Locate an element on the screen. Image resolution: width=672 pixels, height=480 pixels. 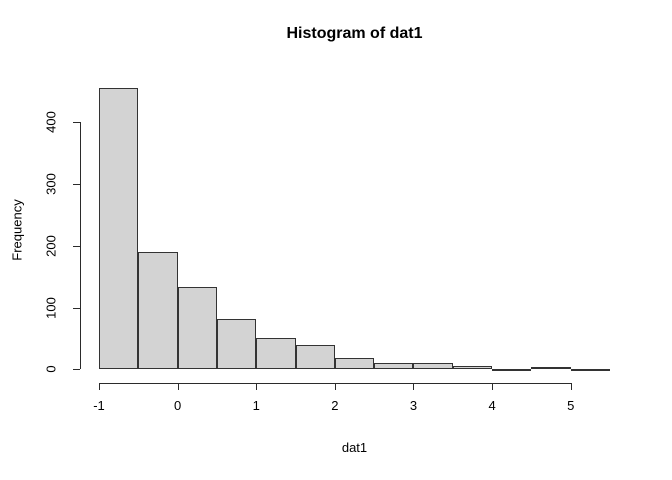
y-axis-line is located at coordinates (80, 246).